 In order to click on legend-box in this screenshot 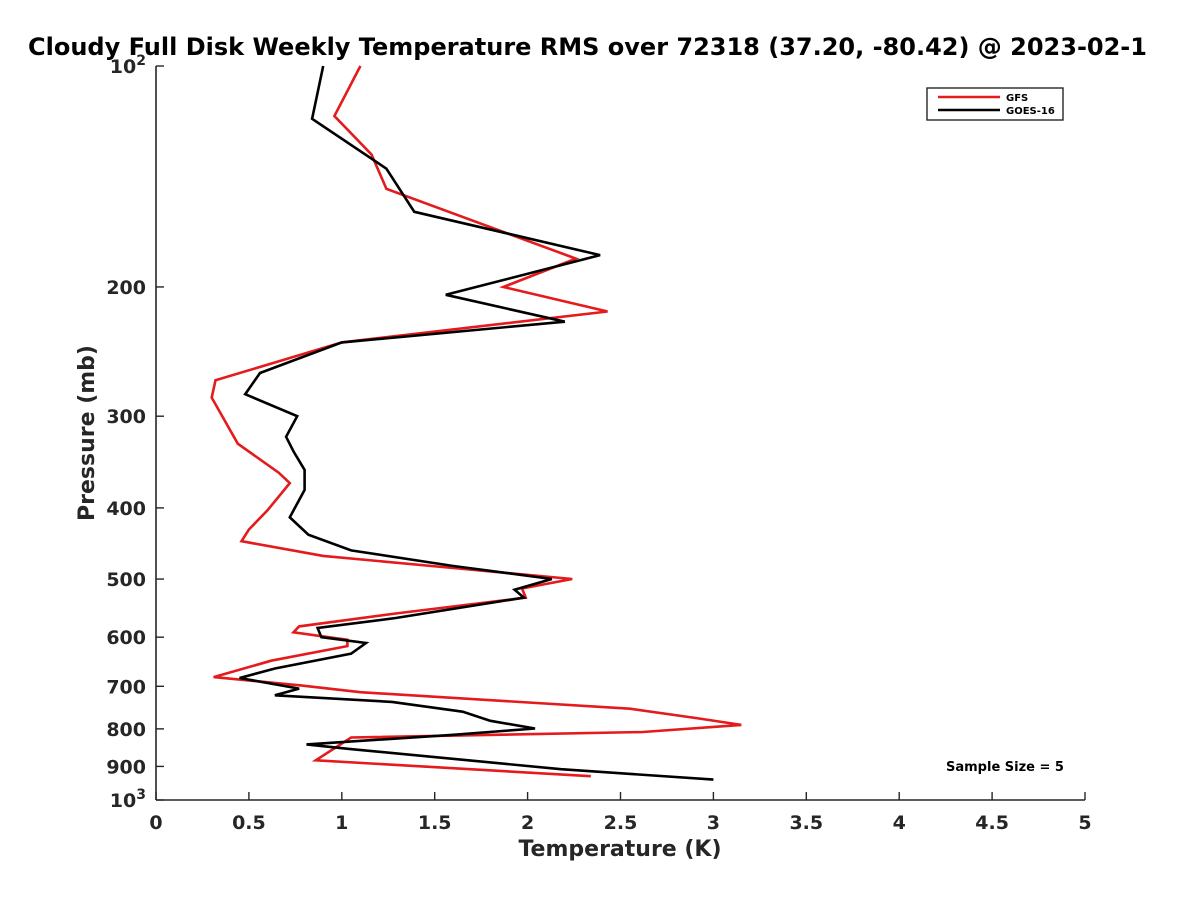, I will do `click(995, 104)`.